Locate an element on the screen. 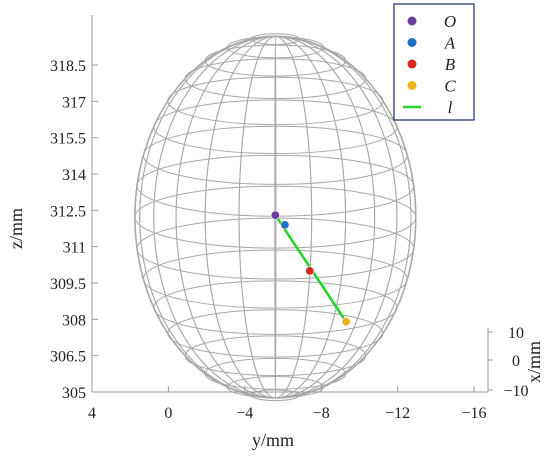 This screenshot has width=550, height=458. legend-label: C is located at coordinates (450, 86).